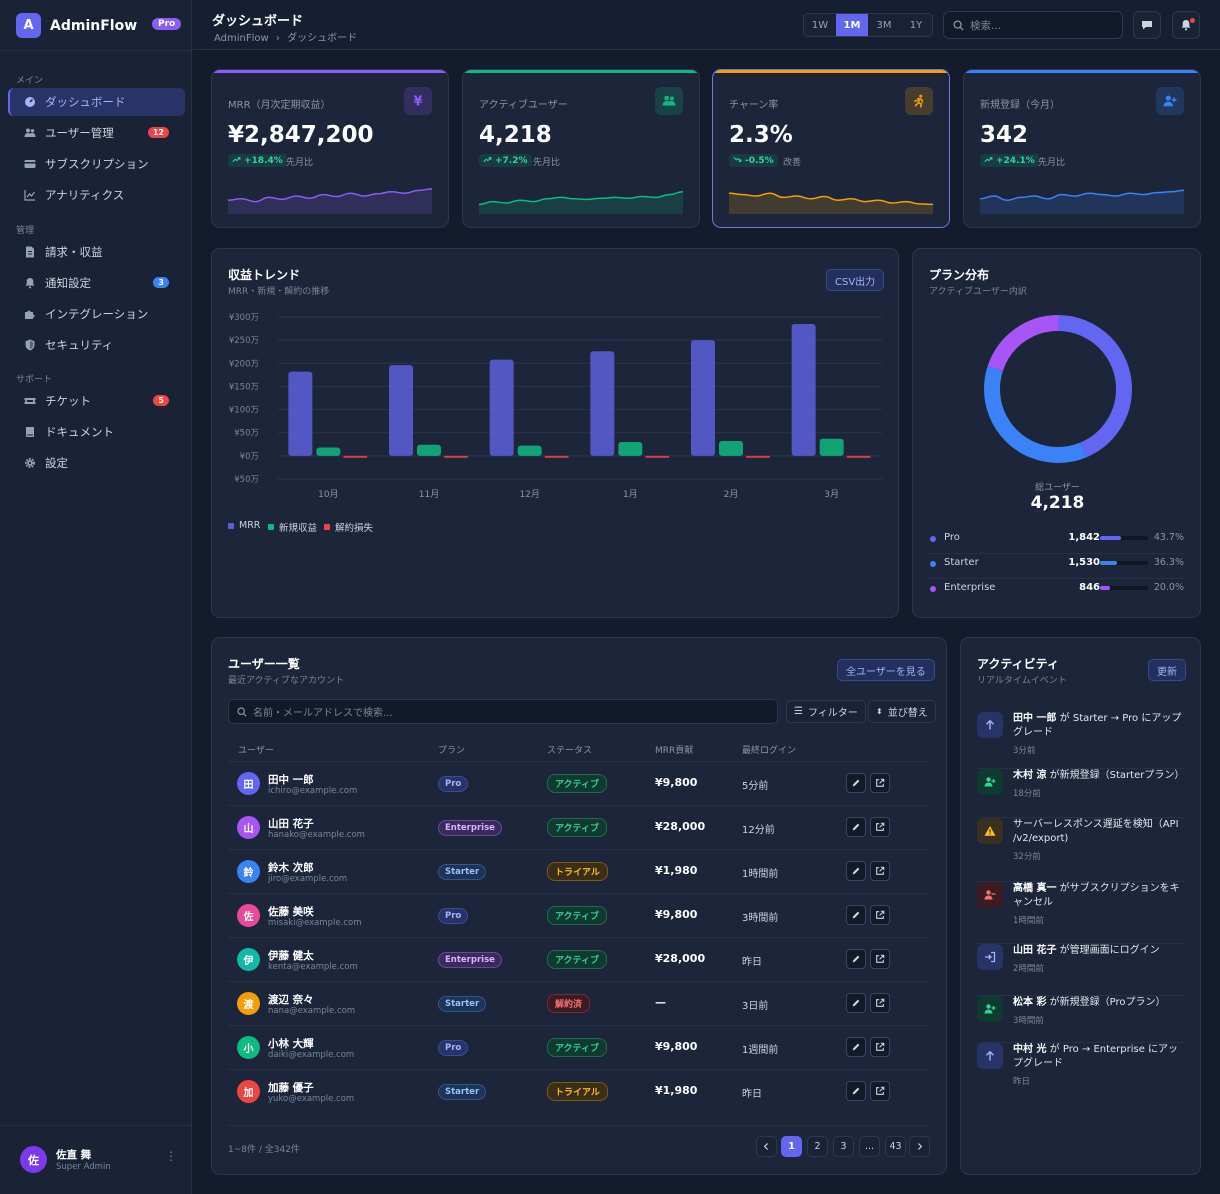 Image resolution: width=1220 pixels, height=1194 pixels. What do you see at coordinates (96, 283) in the screenshot?
I see `sidebar-item-bell: 通知設定 3` at bounding box center [96, 283].